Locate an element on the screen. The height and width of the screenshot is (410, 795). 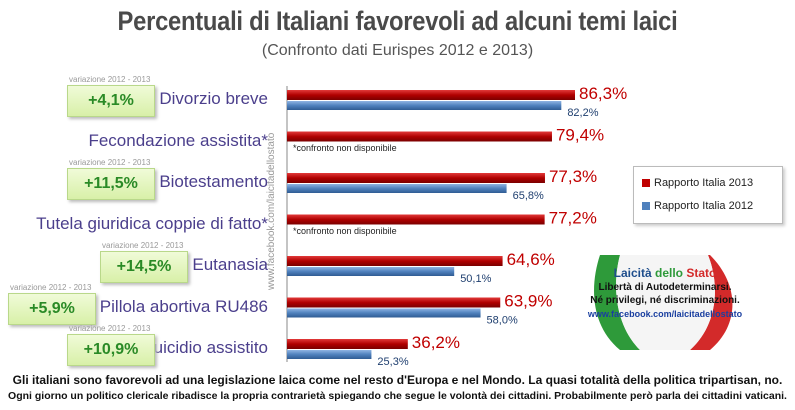
variation-caption-divorzio-breve: variazione 2012 - 2013 is located at coordinates (110, 79).